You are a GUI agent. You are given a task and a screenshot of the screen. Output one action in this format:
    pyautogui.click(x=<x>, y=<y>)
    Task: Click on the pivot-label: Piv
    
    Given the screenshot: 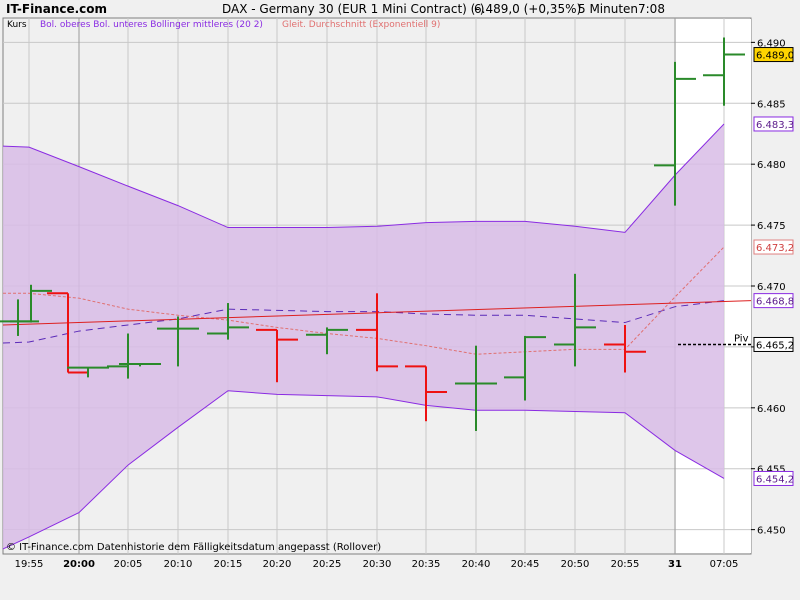 What is the action you would take?
    pyautogui.click(x=741, y=338)
    